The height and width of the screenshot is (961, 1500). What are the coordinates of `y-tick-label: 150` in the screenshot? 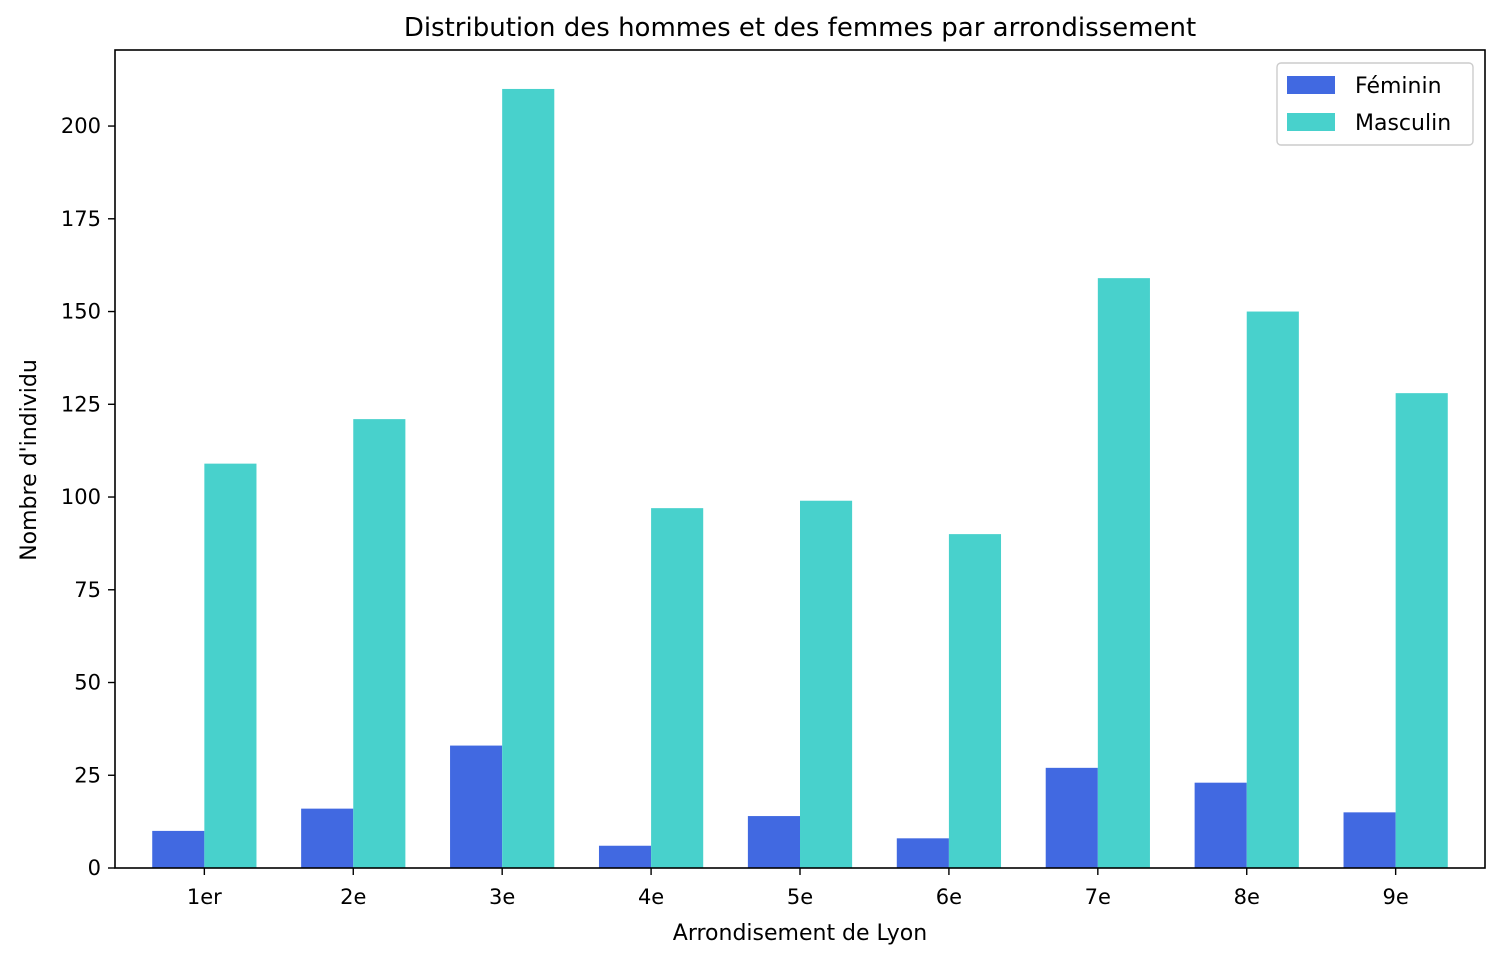 It's located at (81, 312).